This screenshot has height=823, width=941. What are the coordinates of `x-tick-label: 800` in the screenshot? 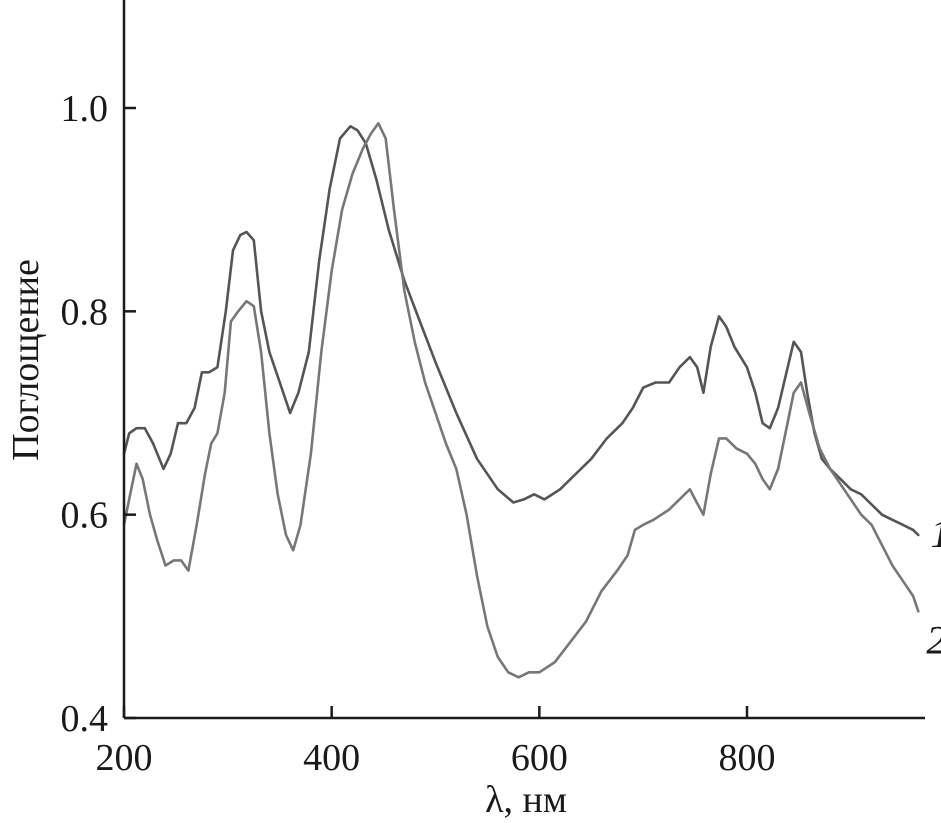 It's located at (747, 758).